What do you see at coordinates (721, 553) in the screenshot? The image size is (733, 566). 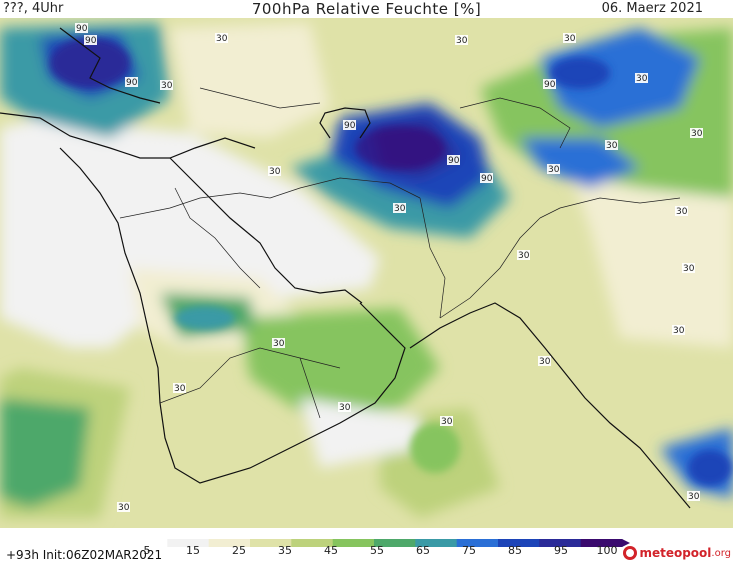 I see `logo-tld: .org` at bounding box center [721, 553].